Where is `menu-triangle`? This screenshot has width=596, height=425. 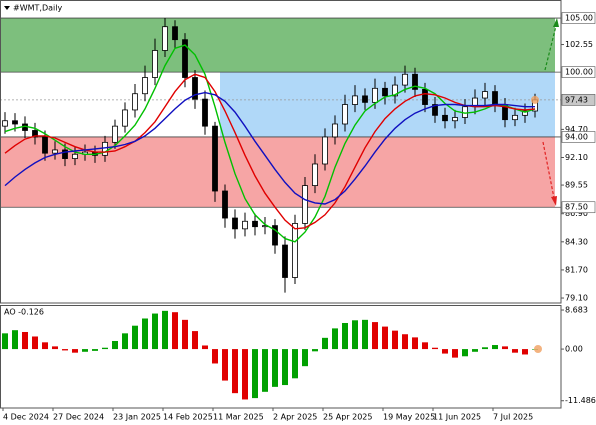 menu-triangle is located at coordinates (7, 8).